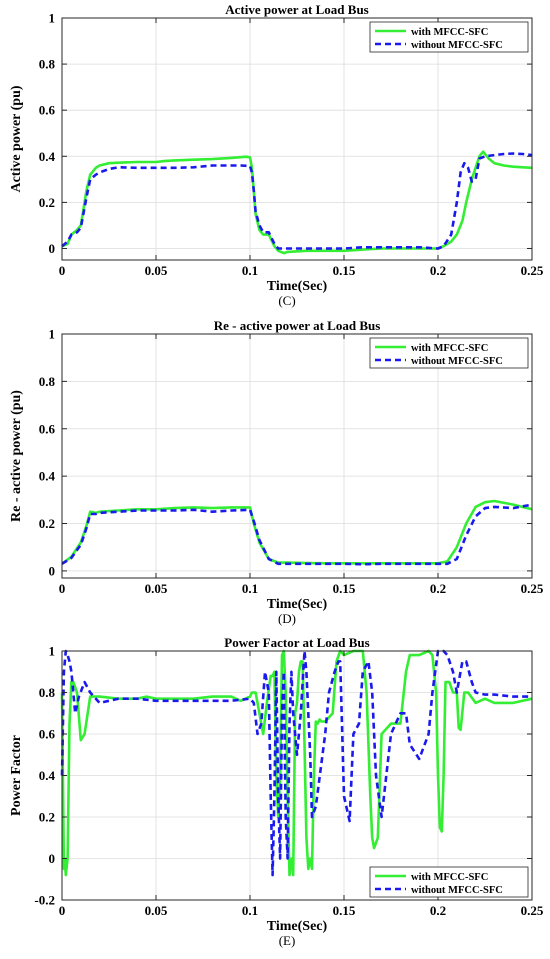 The height and width of the screenshot is (959, 550). What do you see at coordinates (296, 9) in the screenshot?
I see `chart-title: Active power at Load Bus` at bounding box center [296, 9].